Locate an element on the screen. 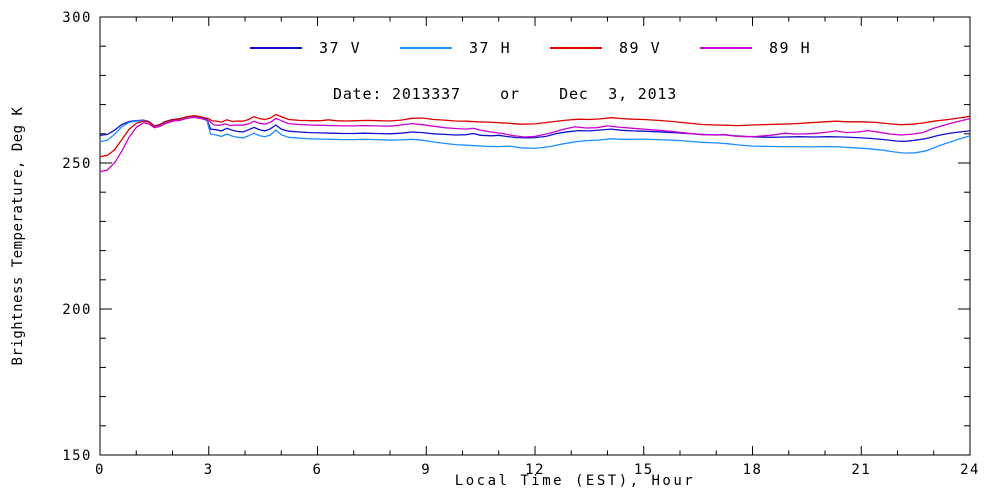  y-axis-title: Brightness Temperature, Deg K is located at coordinates (18, 235).